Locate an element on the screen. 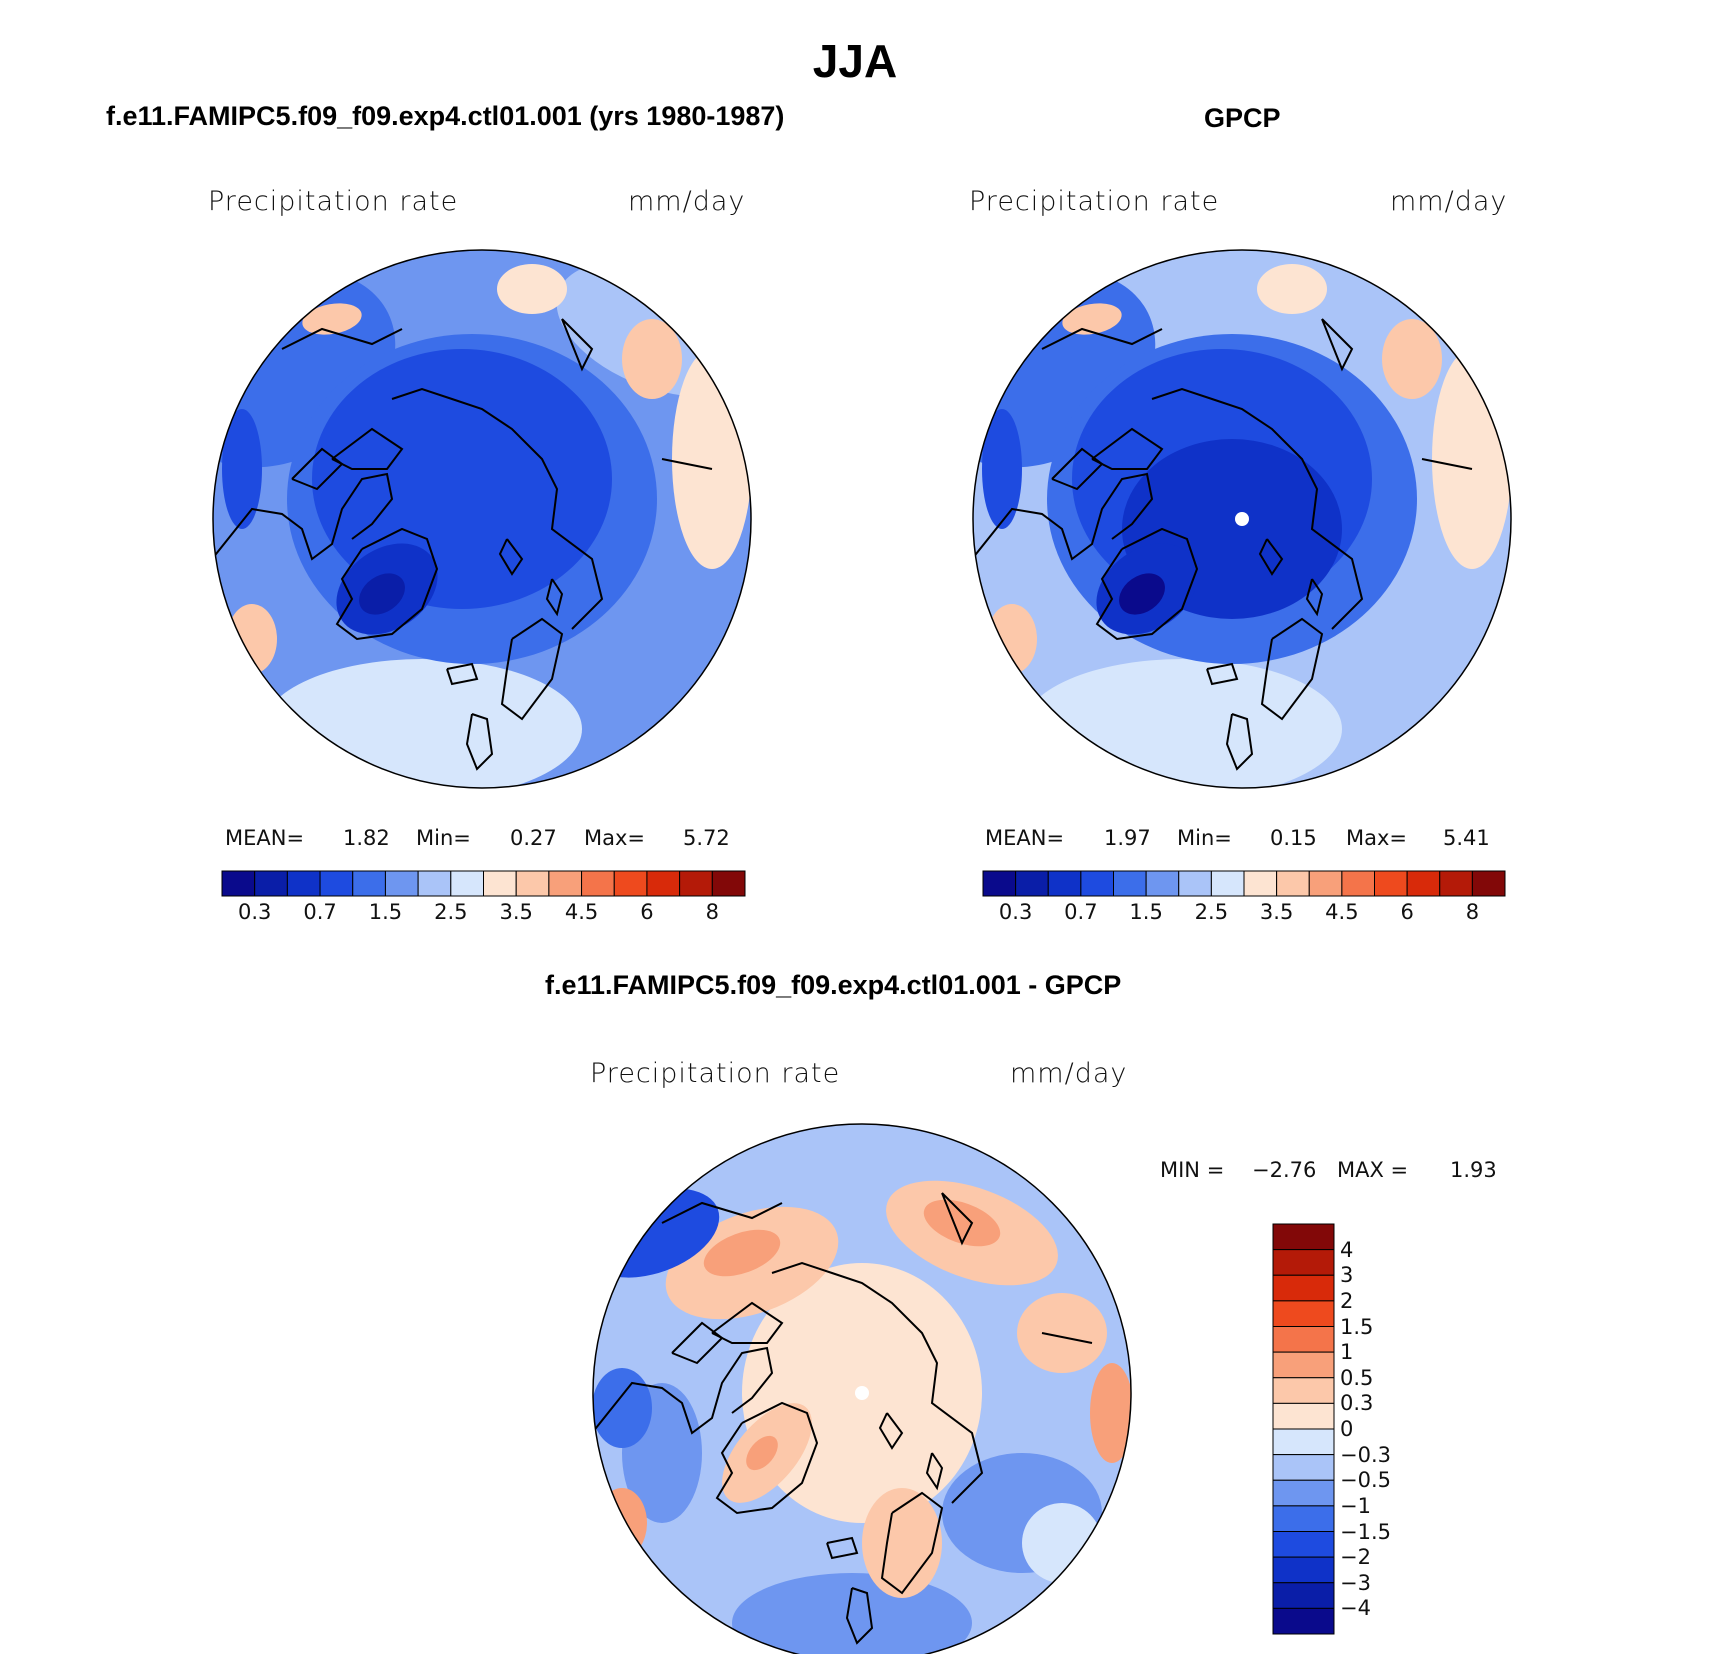  colorbar-tick-label: −1.5 is located at coordinates (1365, 1531).